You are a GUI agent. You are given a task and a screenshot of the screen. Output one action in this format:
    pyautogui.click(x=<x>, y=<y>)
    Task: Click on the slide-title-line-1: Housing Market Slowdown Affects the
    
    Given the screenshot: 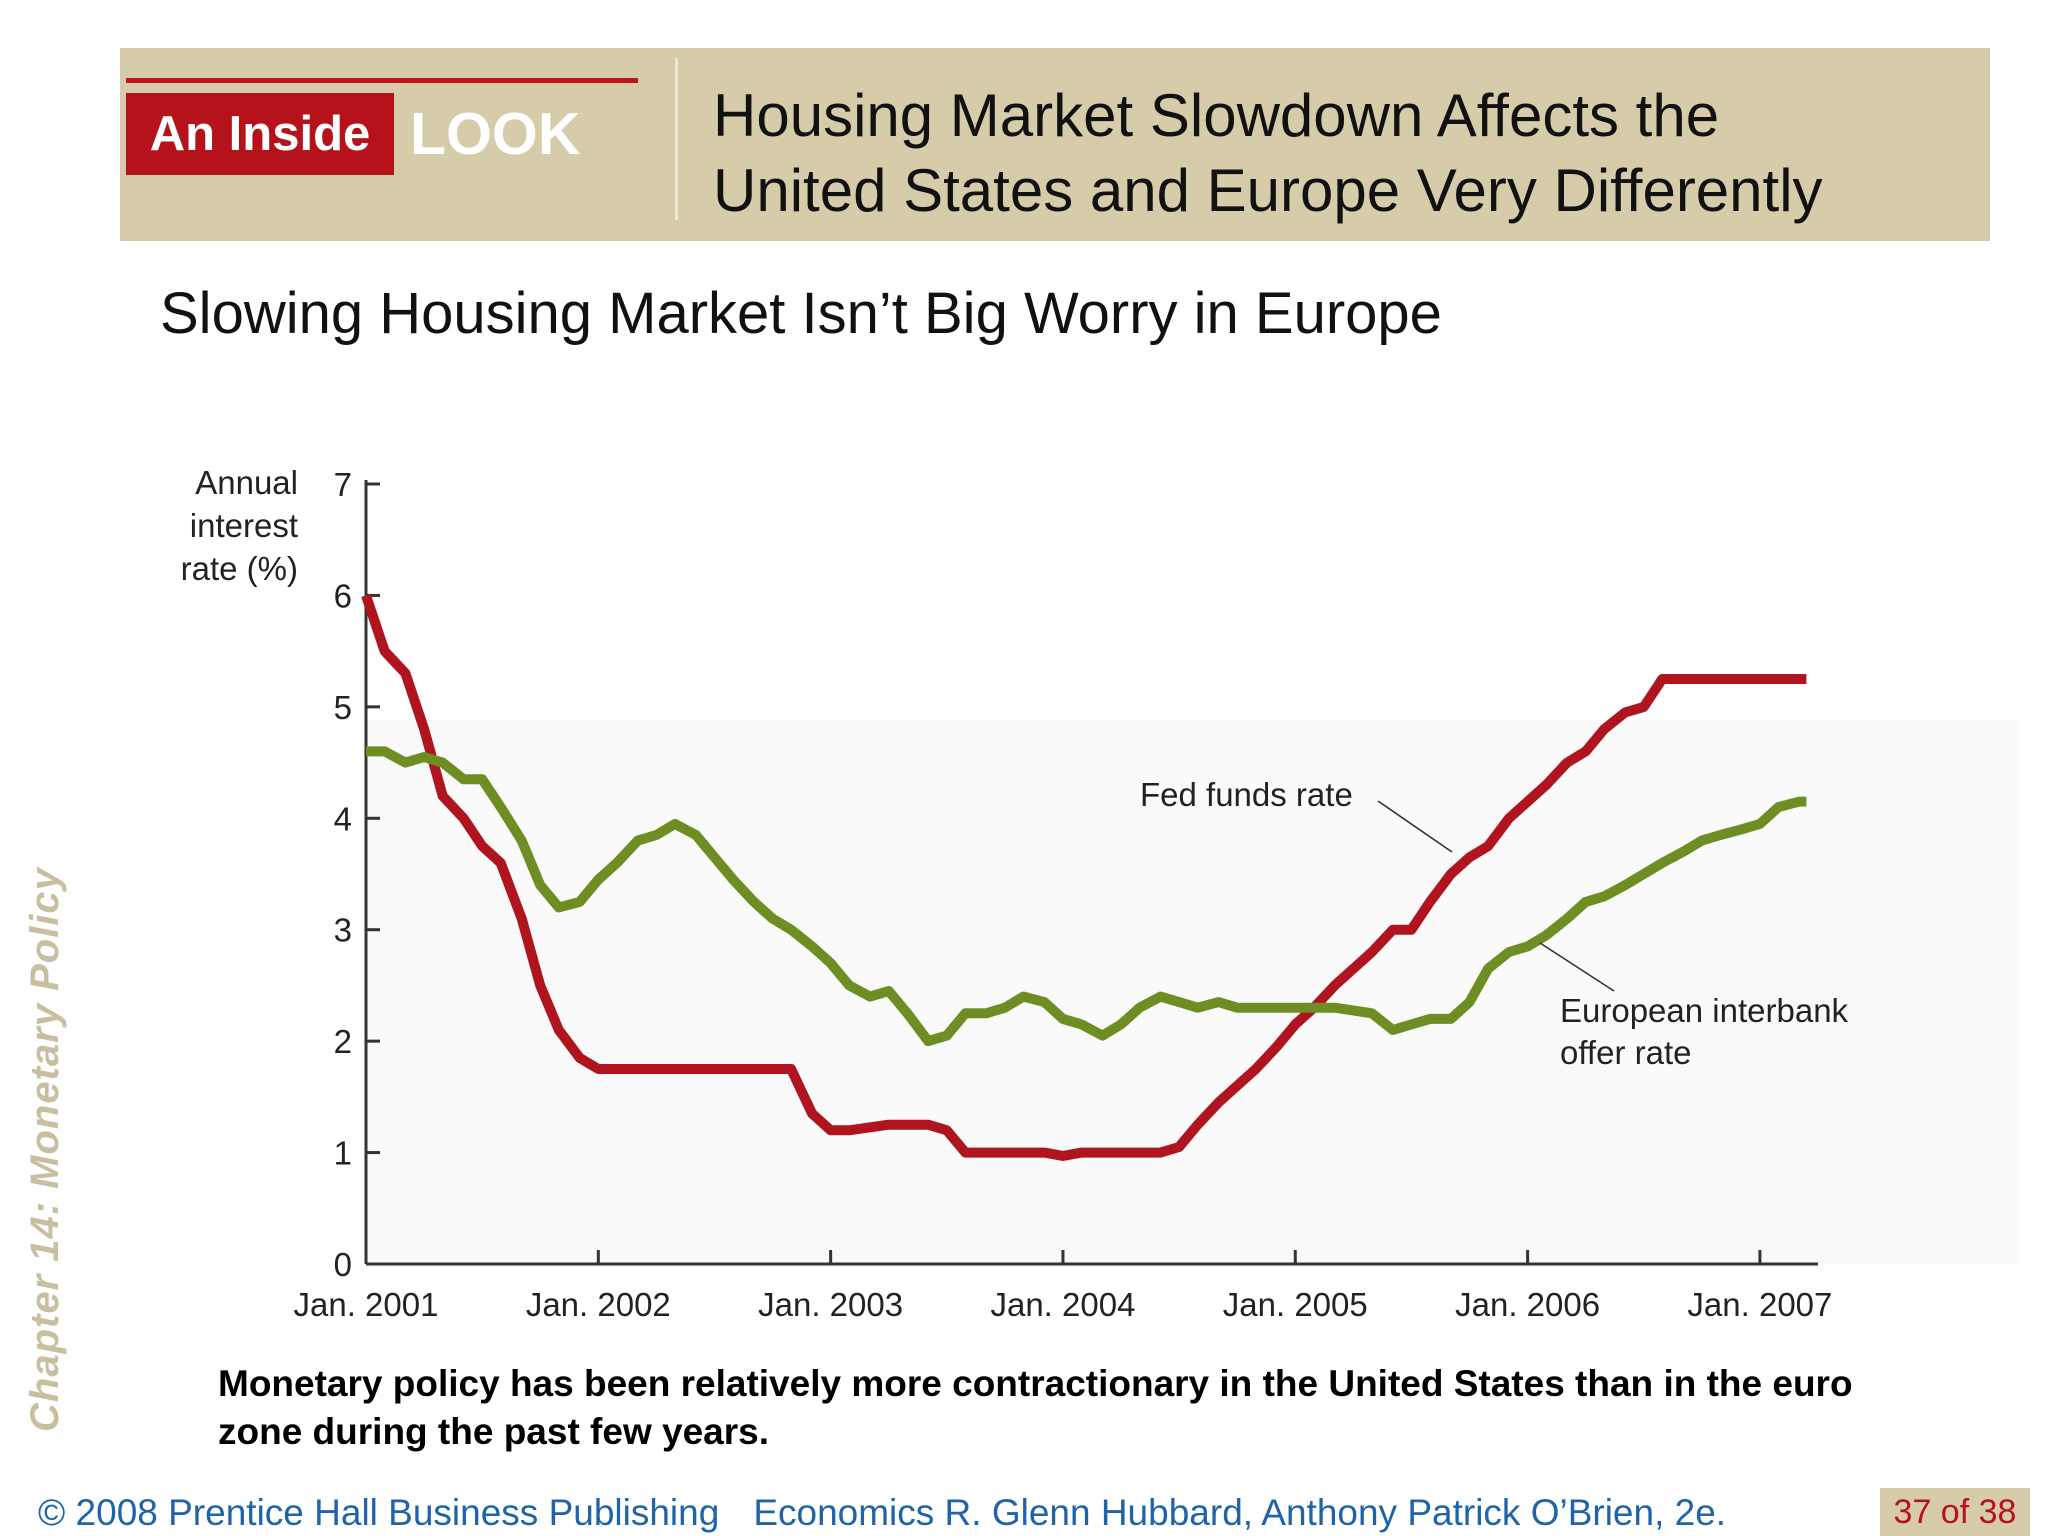 What is the action you would take?
    pyautogui.click(x=1216, y=115)
    